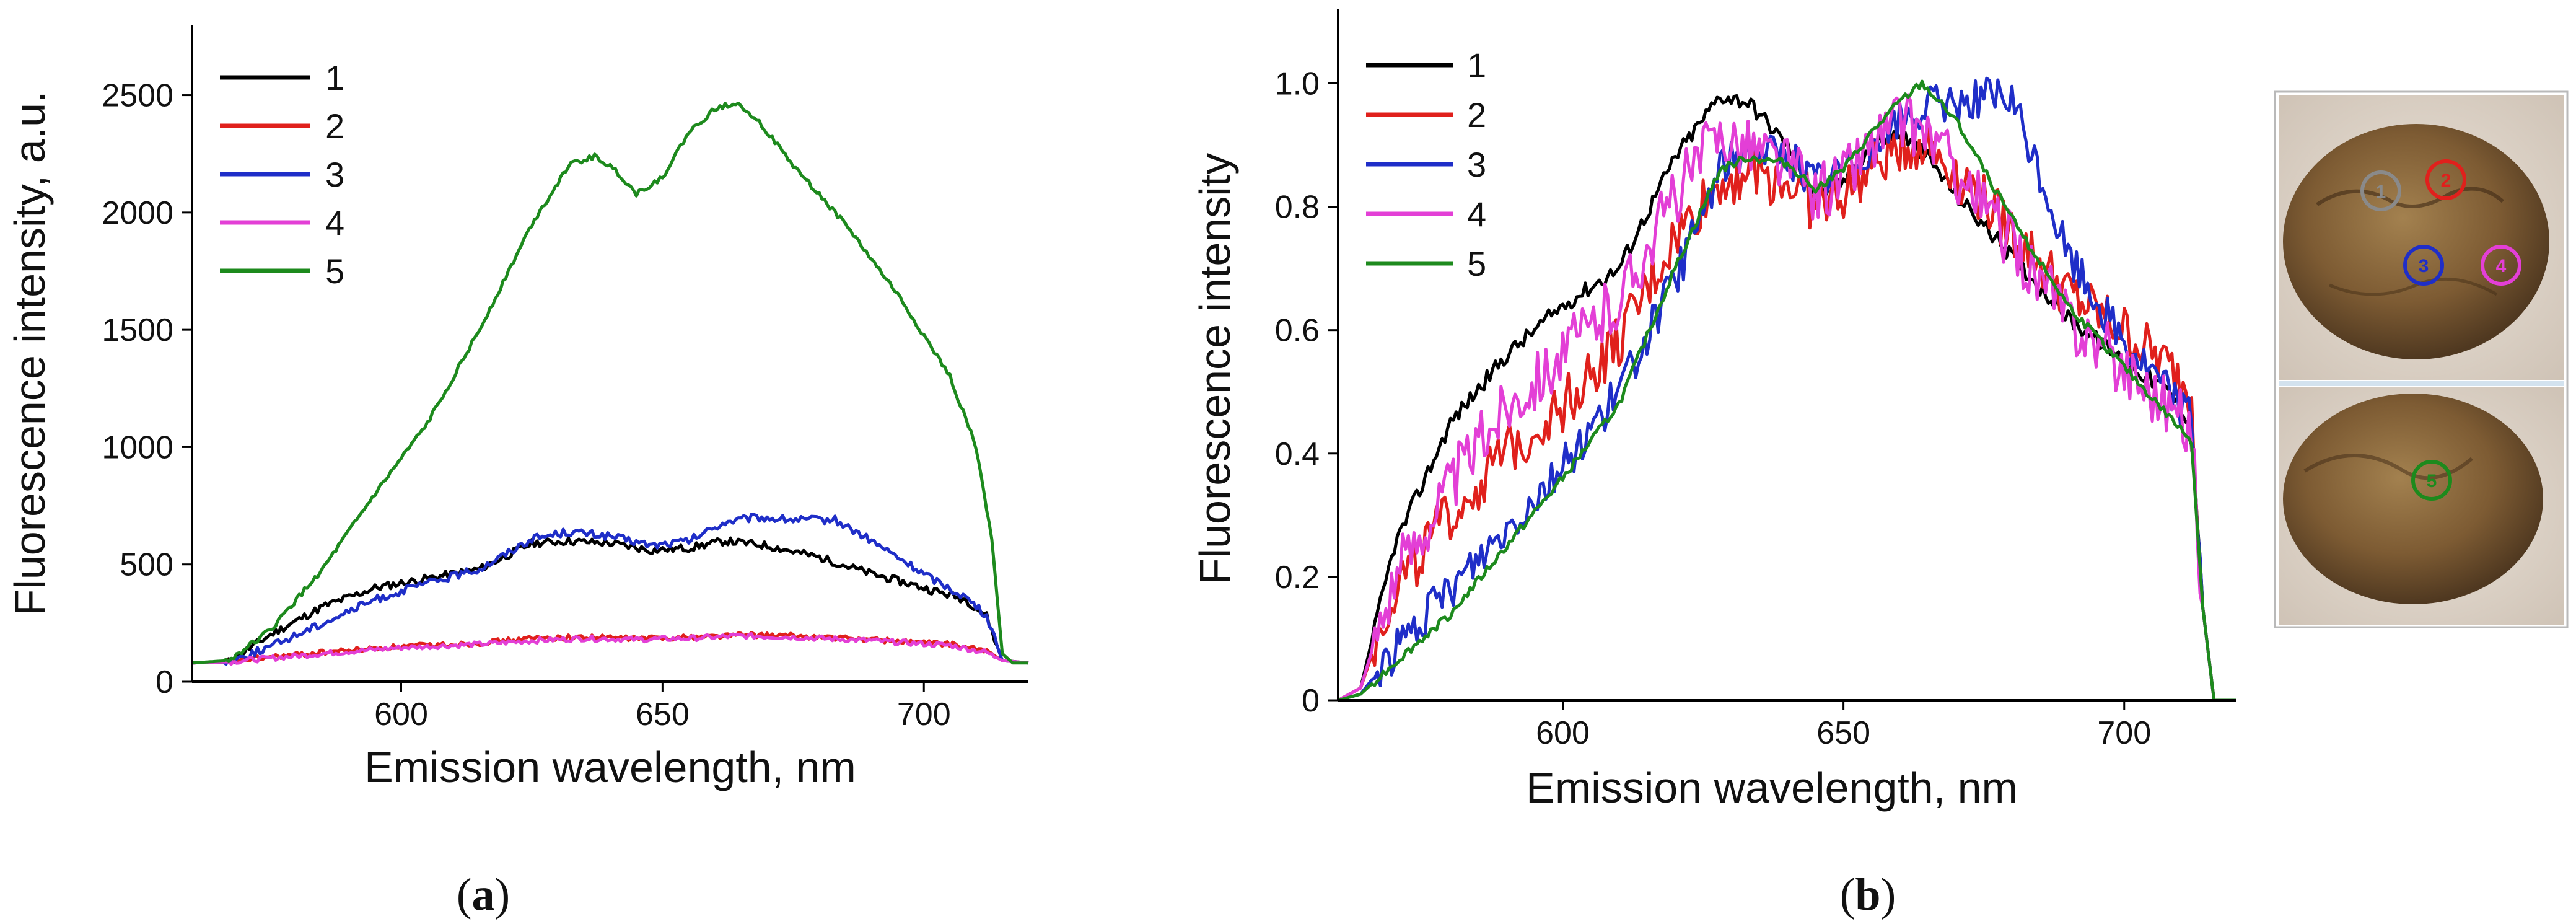  What do you see at coordinates (2421, 383) in the screenshot?
I see `photo-divider` at bounding box center [2421, 383].